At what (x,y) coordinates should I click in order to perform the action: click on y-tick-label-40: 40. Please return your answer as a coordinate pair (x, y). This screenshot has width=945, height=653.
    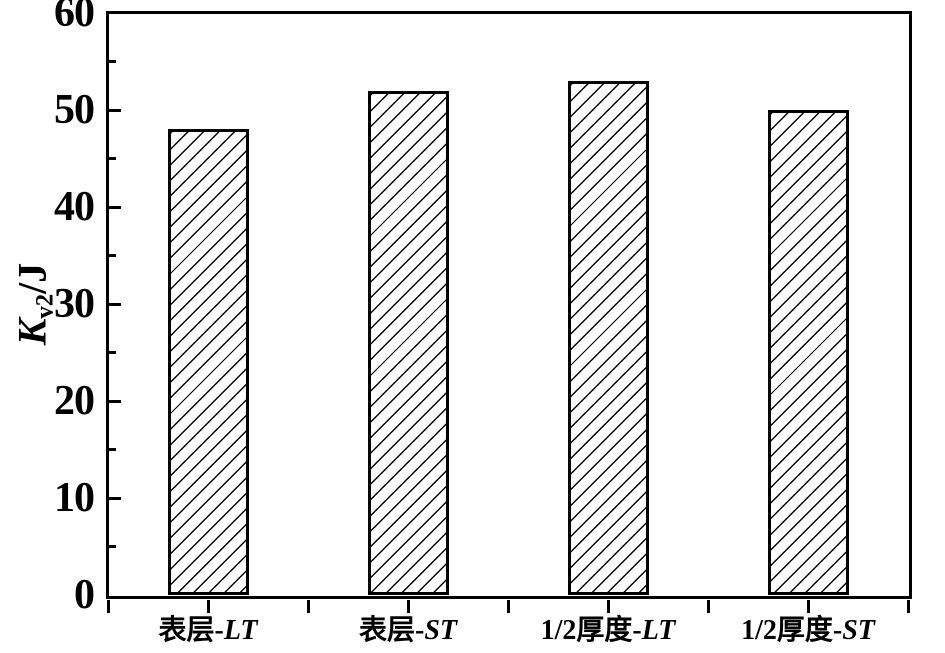
    Looking at the image, I should click on (74, 207).